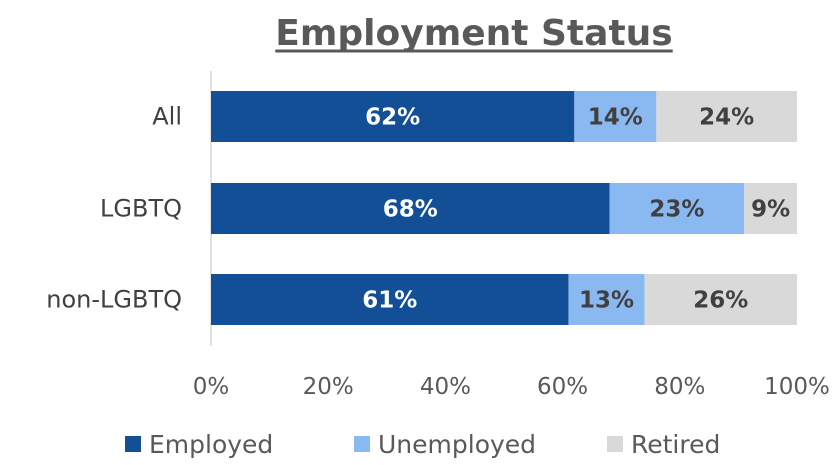  Describe the element at coordinates (141, 209) in the screenshot. I see `category-label: LGBTQ` at that location.